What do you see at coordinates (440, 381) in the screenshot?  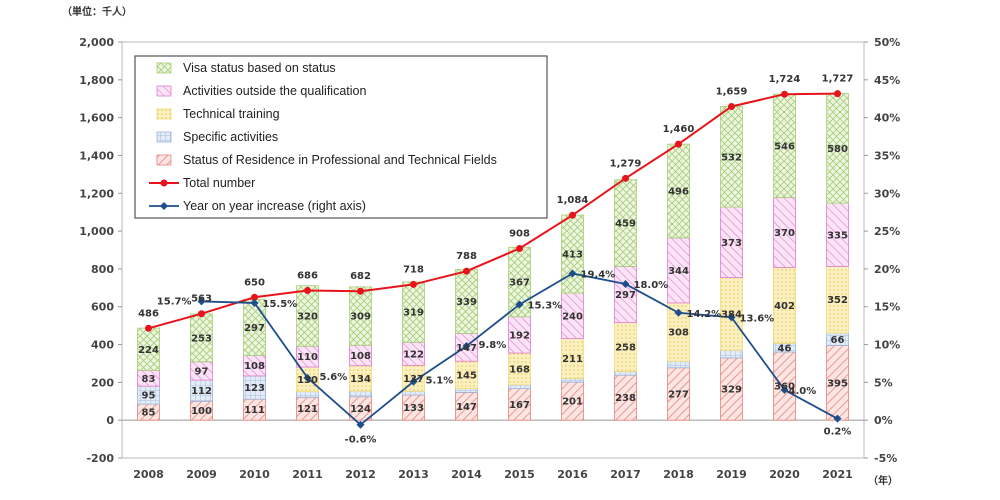 I see `yoy-label: 5.1%` at bounding box center [440, 381].